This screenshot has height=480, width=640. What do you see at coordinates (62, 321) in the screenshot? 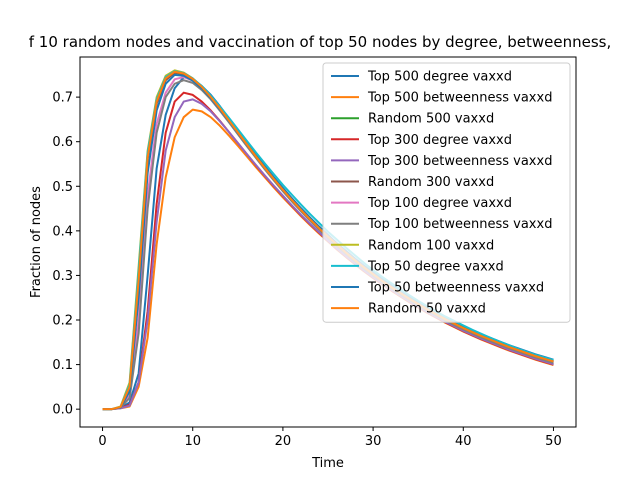
I see `y-tick-label: 0.2` at bounding box center [62, 321].